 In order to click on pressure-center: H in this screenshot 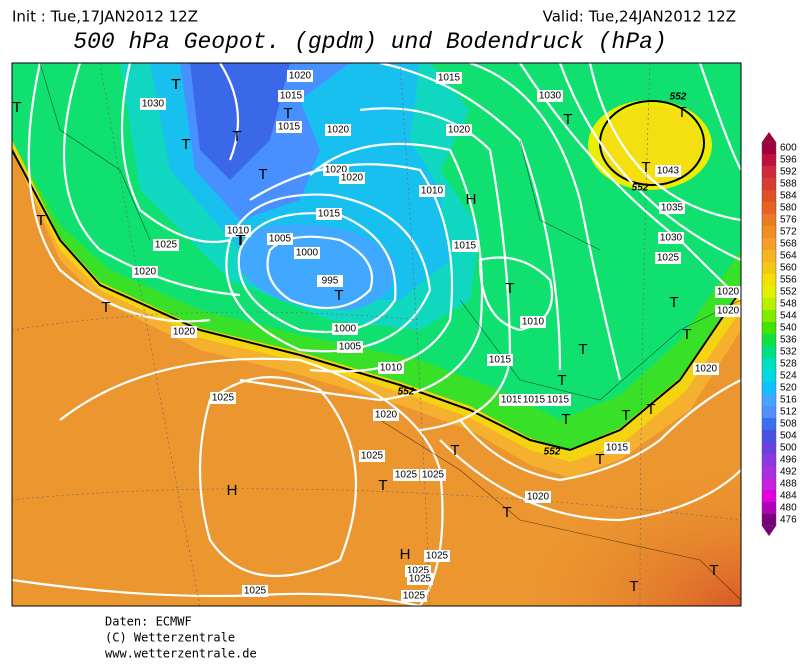, I will do `click(405, 554)`.